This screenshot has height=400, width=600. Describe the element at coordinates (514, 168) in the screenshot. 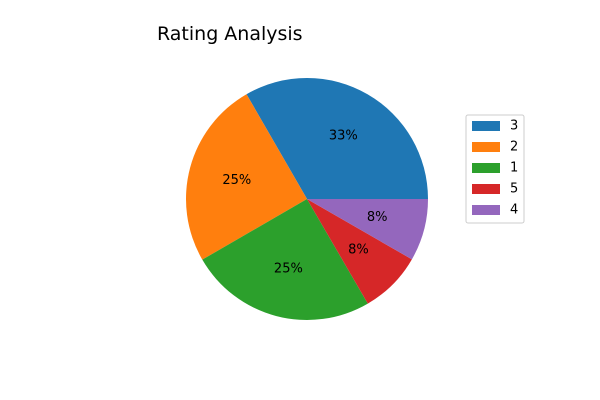

I see `legend-label-1: 1` at that location.